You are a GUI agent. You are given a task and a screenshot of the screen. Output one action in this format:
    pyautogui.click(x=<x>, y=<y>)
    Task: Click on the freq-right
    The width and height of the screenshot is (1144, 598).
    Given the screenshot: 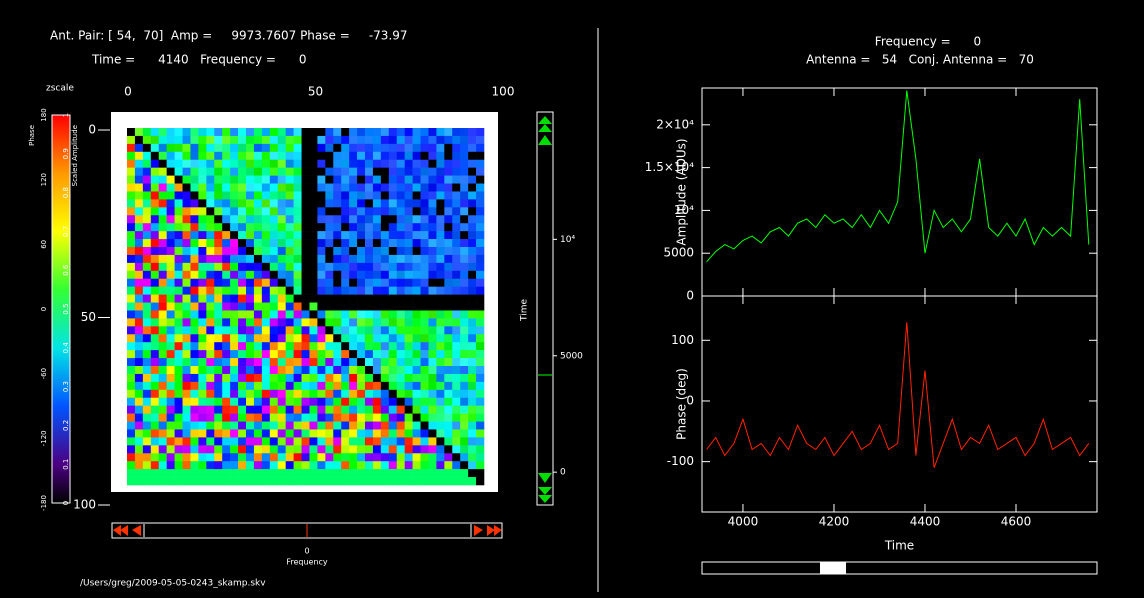 What is the action you would take?
    pyautogui.click(x=478, y=530)
    